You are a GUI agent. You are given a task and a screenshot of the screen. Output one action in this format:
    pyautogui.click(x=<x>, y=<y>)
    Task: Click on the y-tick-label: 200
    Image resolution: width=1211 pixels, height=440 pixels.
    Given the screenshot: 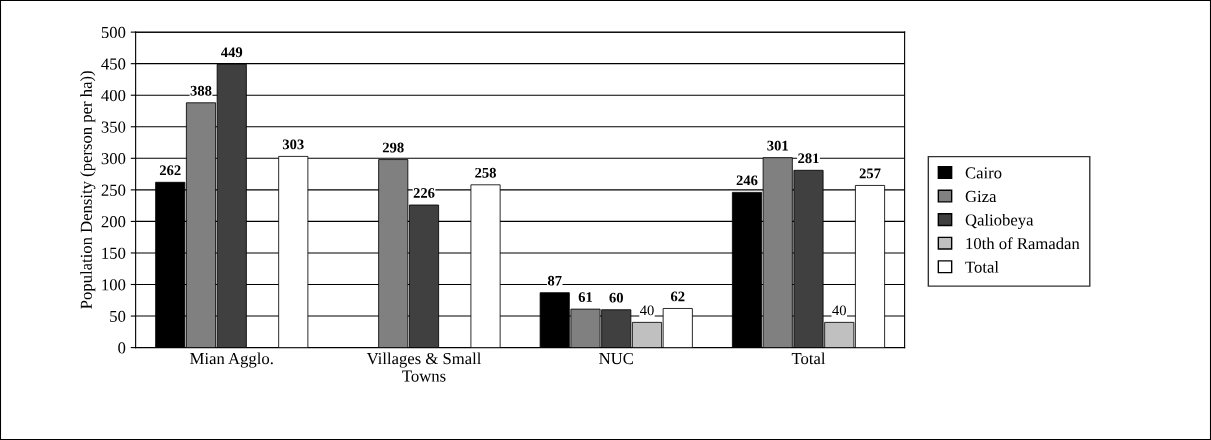 What is the action you would take?
    pyautogui.click(x=113, y=222)
    